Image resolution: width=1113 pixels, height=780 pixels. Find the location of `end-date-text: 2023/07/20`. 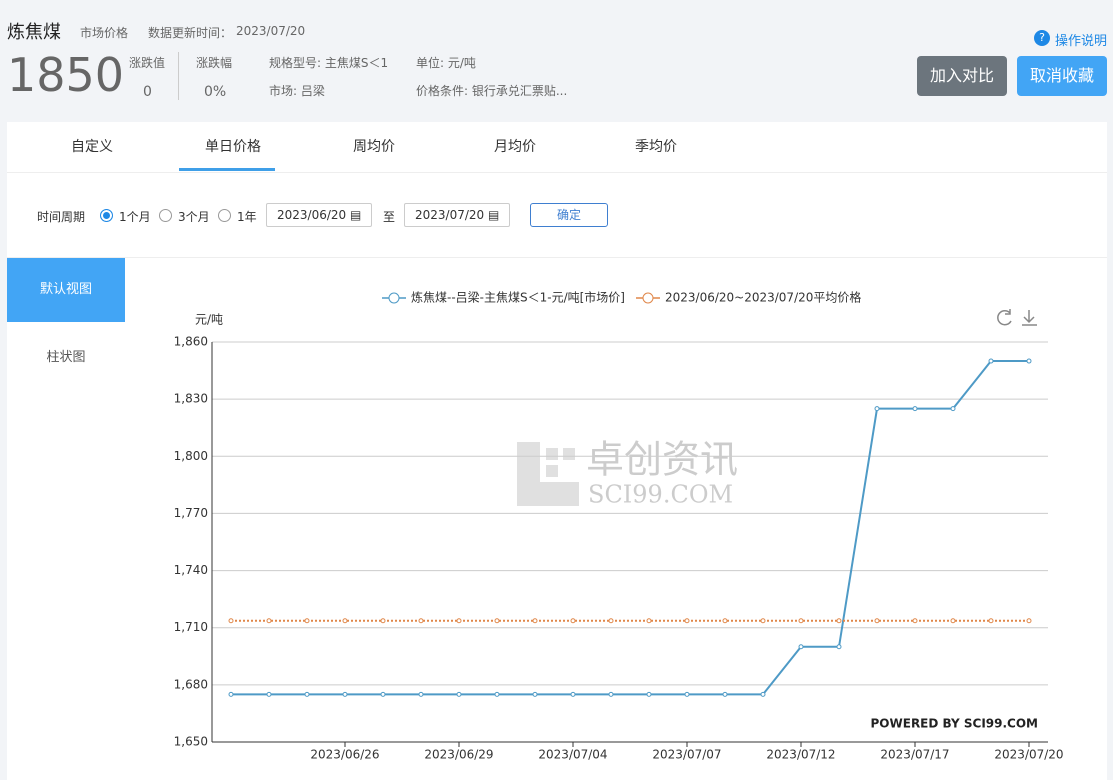

end-date-text: 2023/07/20 is located at coordinates (450, 215).